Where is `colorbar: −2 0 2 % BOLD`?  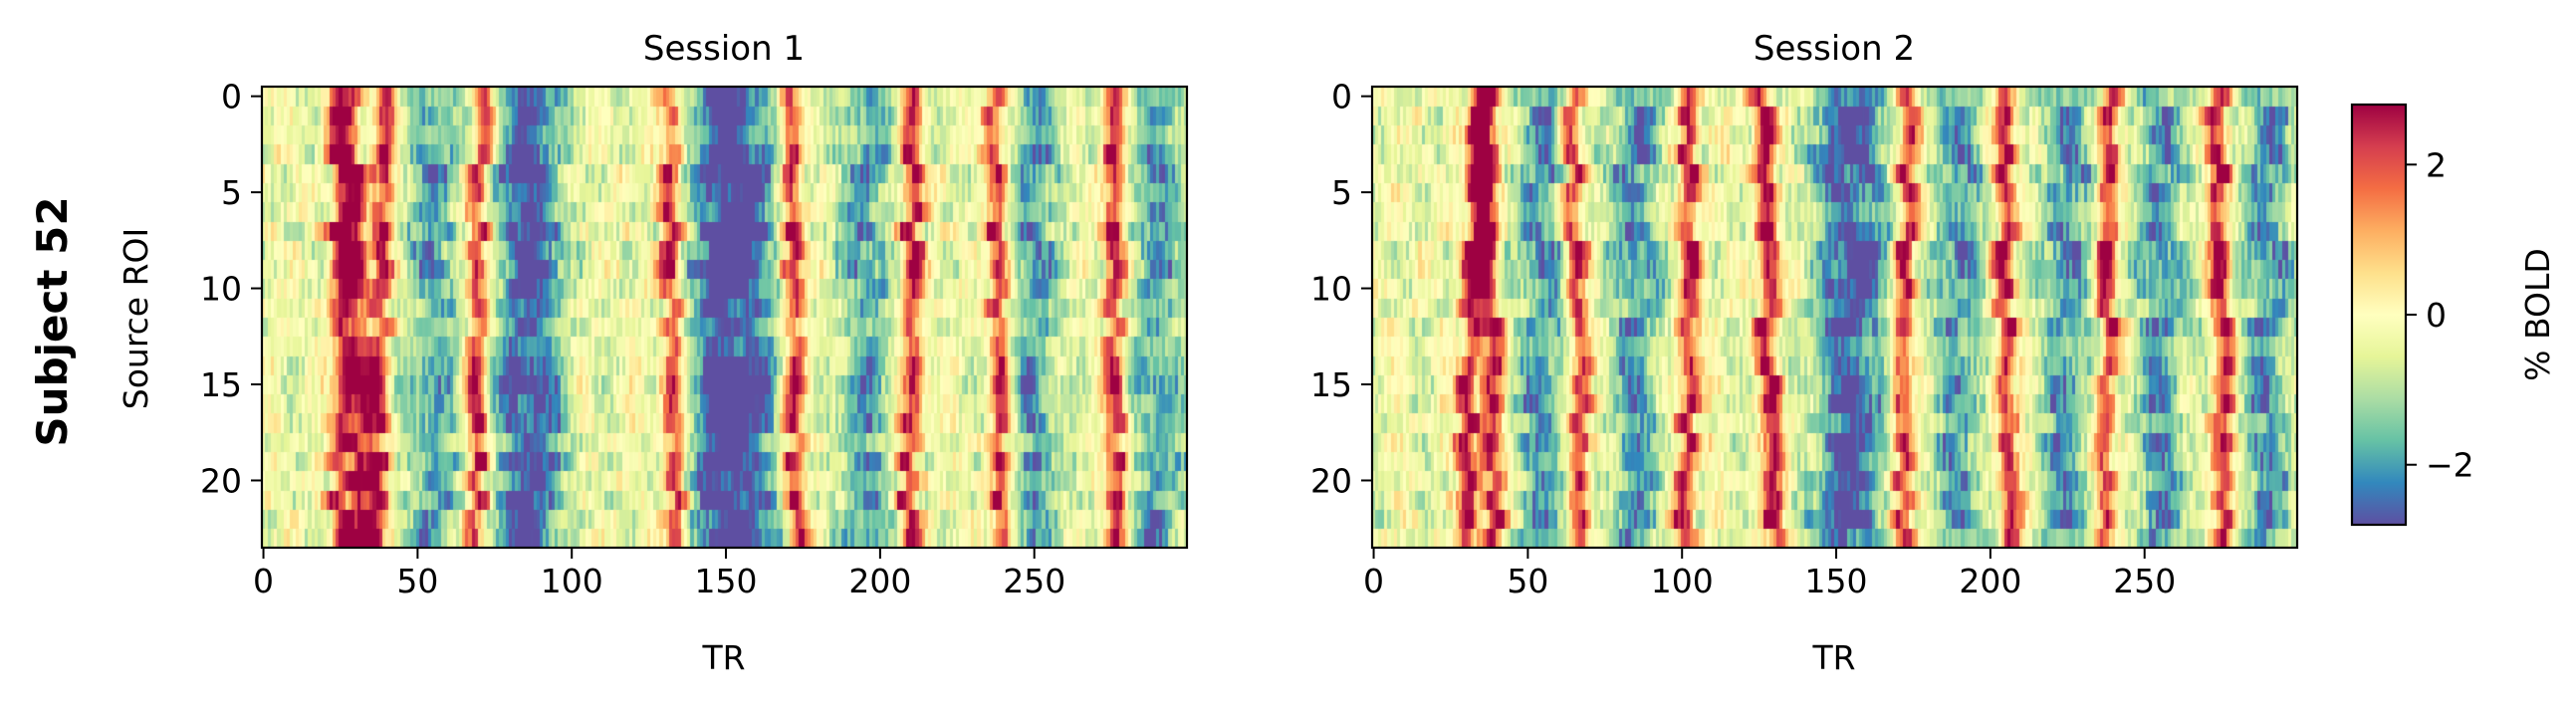 colorbar: −2 0 2 % BOLD is located at coordinates (2453, 315).